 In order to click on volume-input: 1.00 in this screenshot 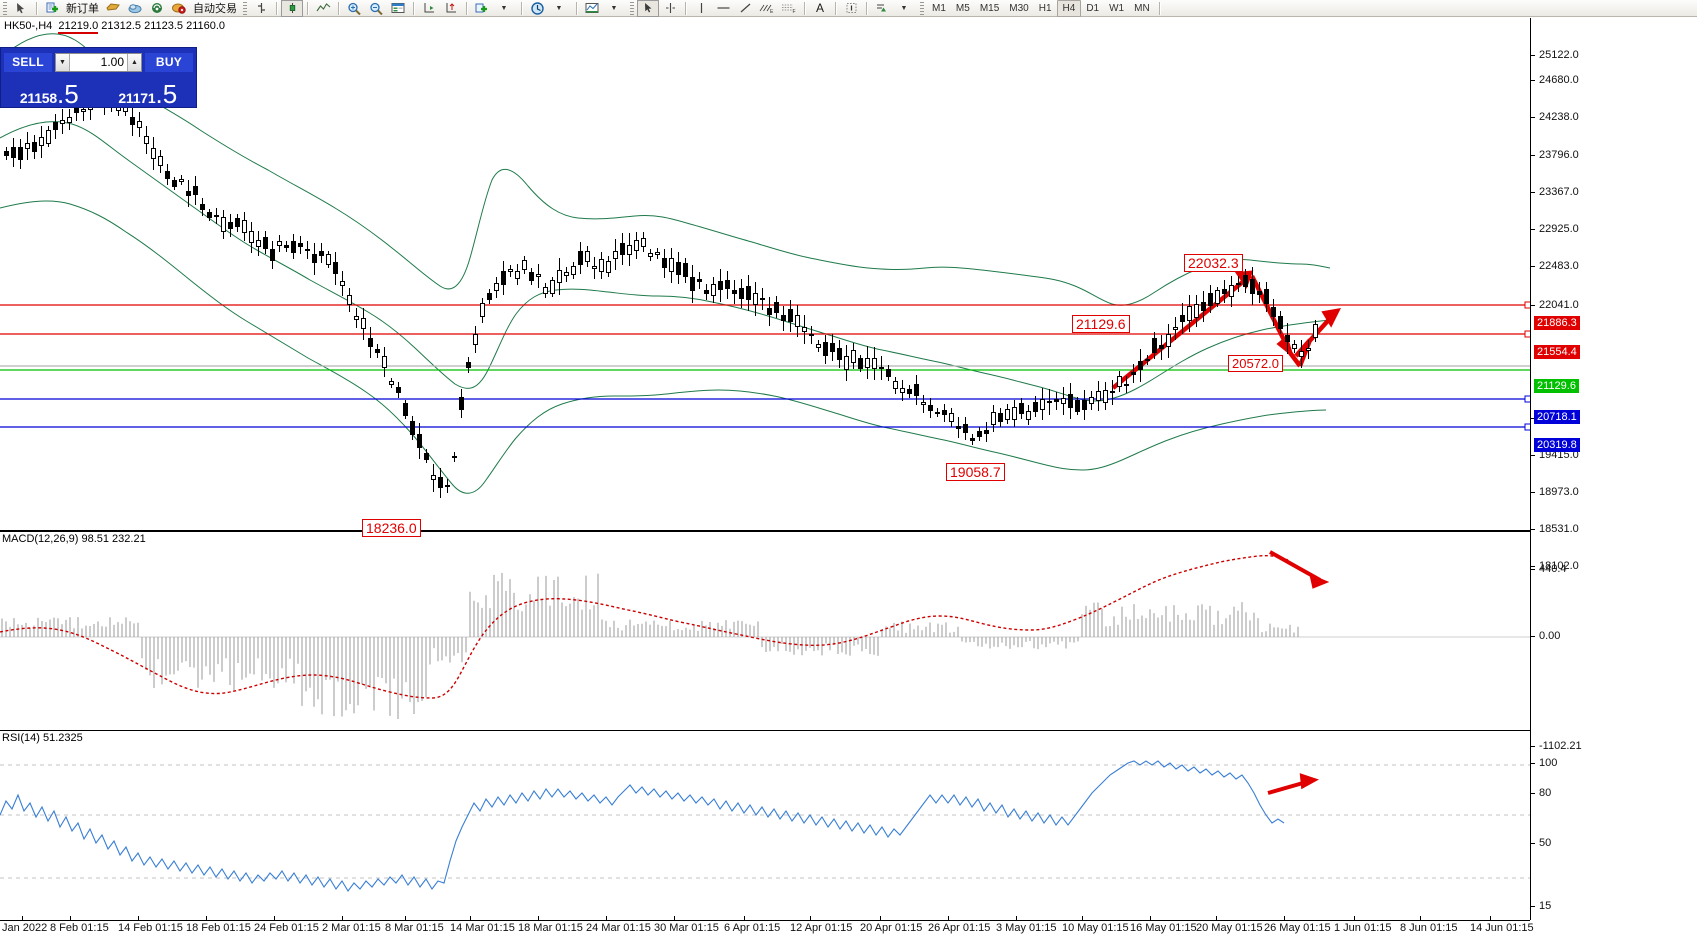, I will do `click(112, 61)`.